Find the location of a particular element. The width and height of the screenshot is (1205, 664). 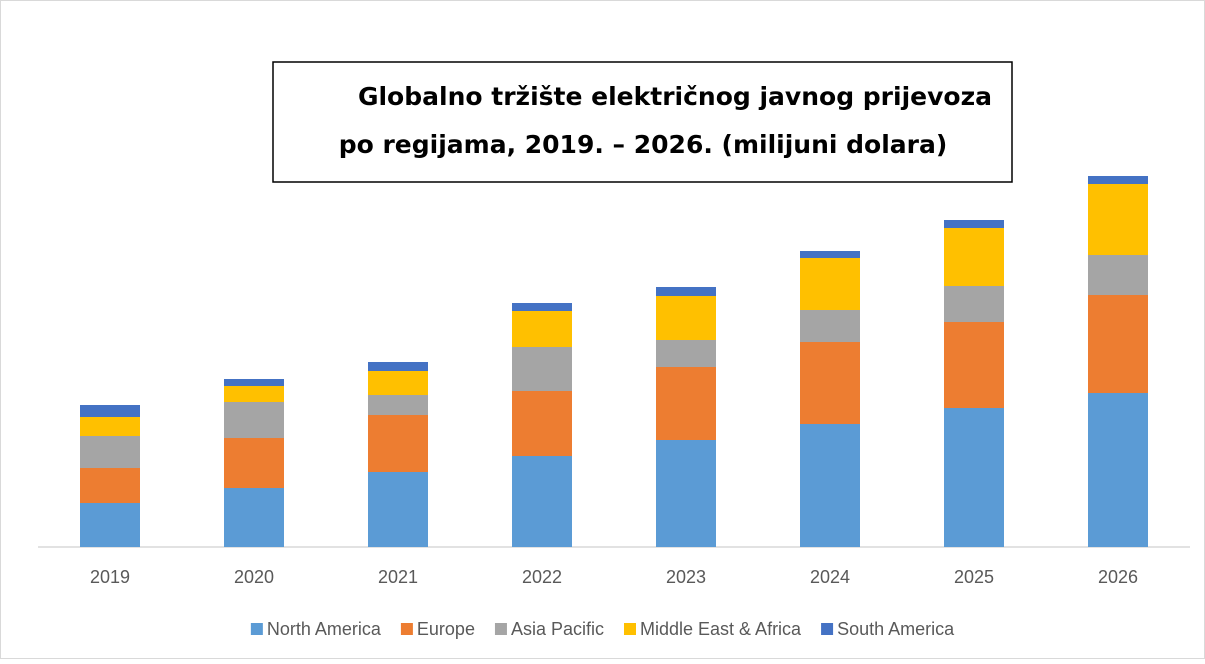

legend-label: Asia Pacific is located at coordinates (557, 629).